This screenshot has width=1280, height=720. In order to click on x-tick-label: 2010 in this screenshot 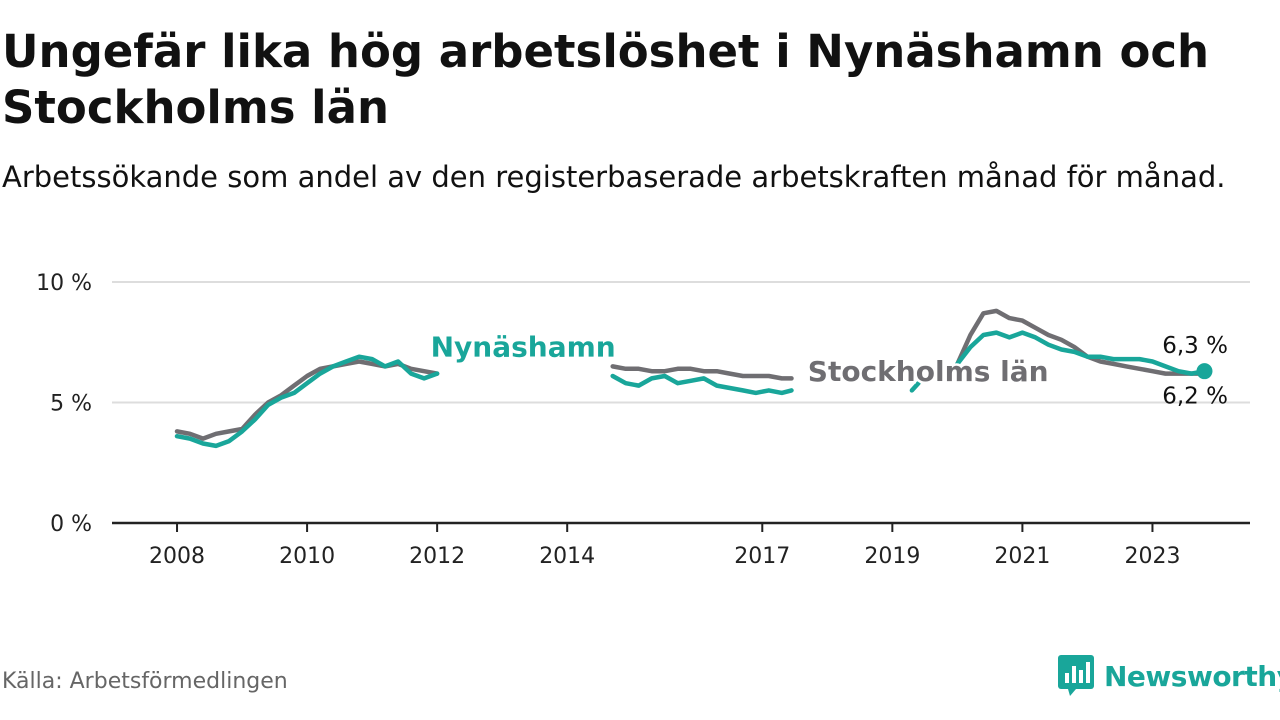, I will do `click(307, 556)`.